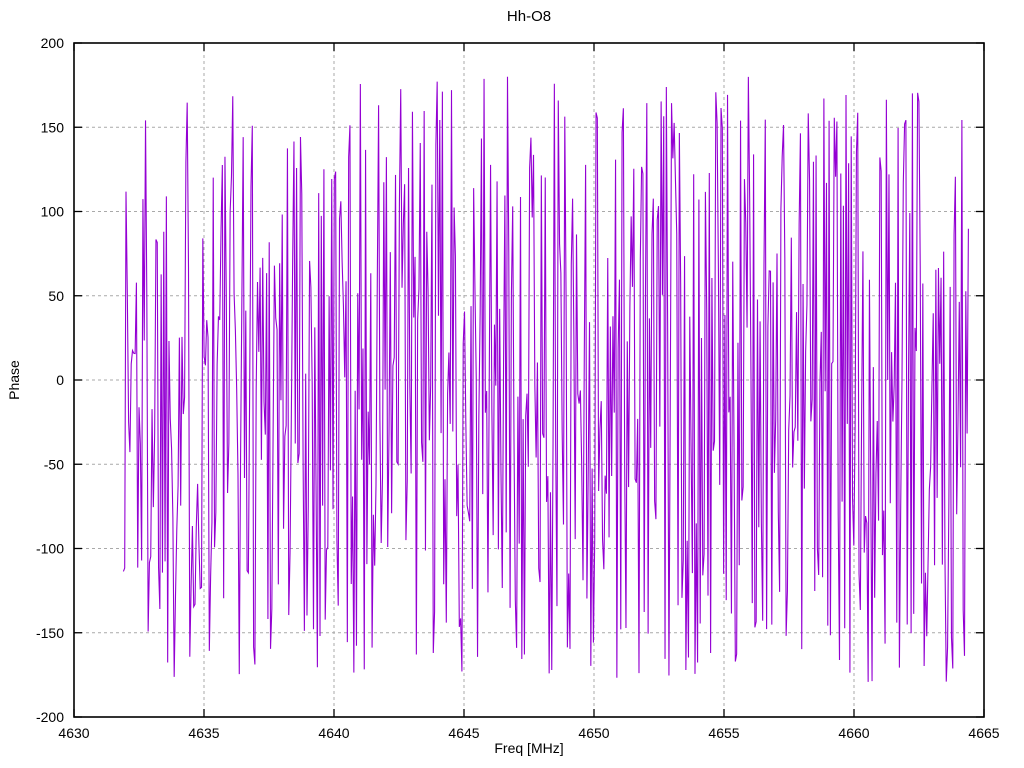 This screenshot has width=1024, height=768. What do you see at coordinates (53, 127) in the screenshot?
I see `y-tick-label: 150` at bounding box center [53, 127].